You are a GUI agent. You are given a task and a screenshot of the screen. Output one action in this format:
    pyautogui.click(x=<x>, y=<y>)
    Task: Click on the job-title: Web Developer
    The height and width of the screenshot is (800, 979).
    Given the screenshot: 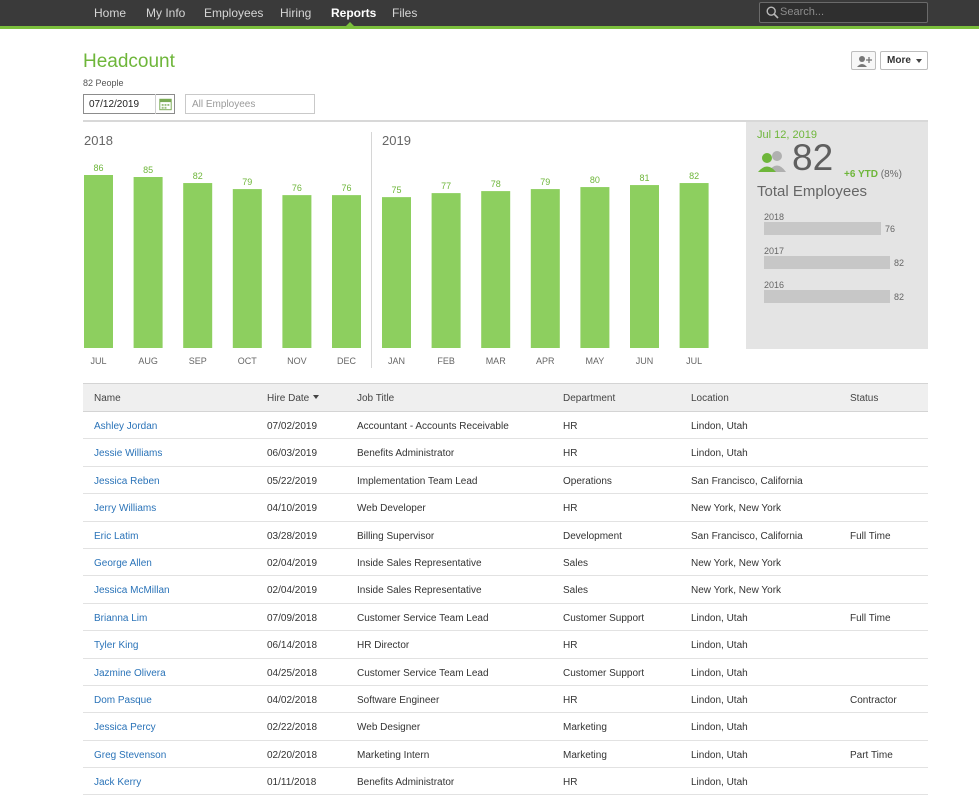 What is the action you would take?
    pyautogui.click(x=391, y=509)
    